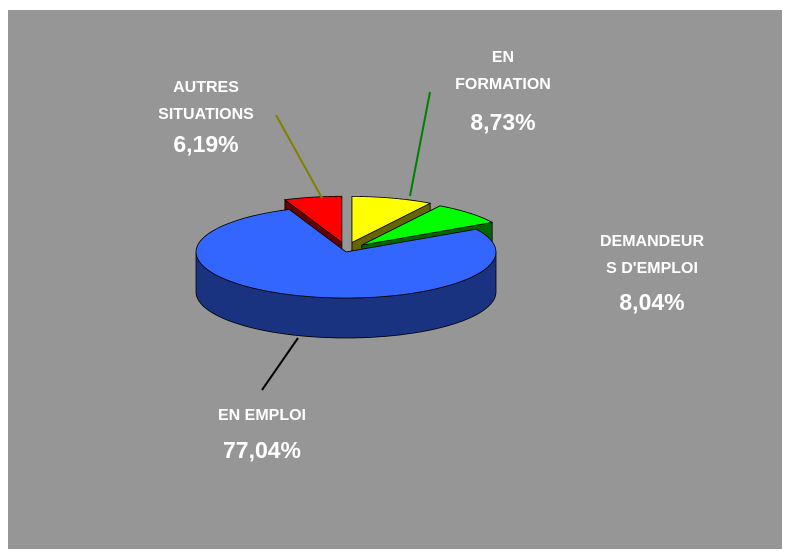  What do you see at coordinates (262, 450) in the screenshot?
I see `value-label: 77,04%` at bounding box center [262, 450].